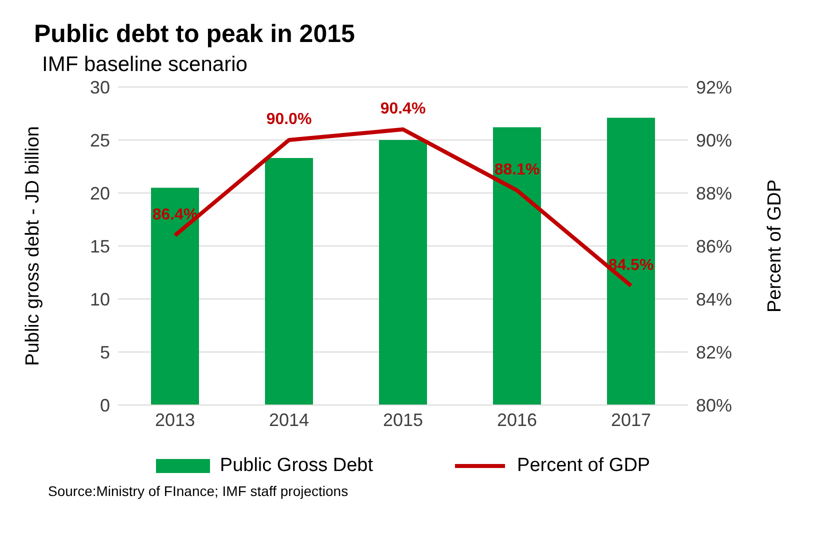 This screenshot has width=819, height=542. Describe the element at coordinates (583, 466) in the screenshot. I see `legend-label: Percent of GDP` at that location.